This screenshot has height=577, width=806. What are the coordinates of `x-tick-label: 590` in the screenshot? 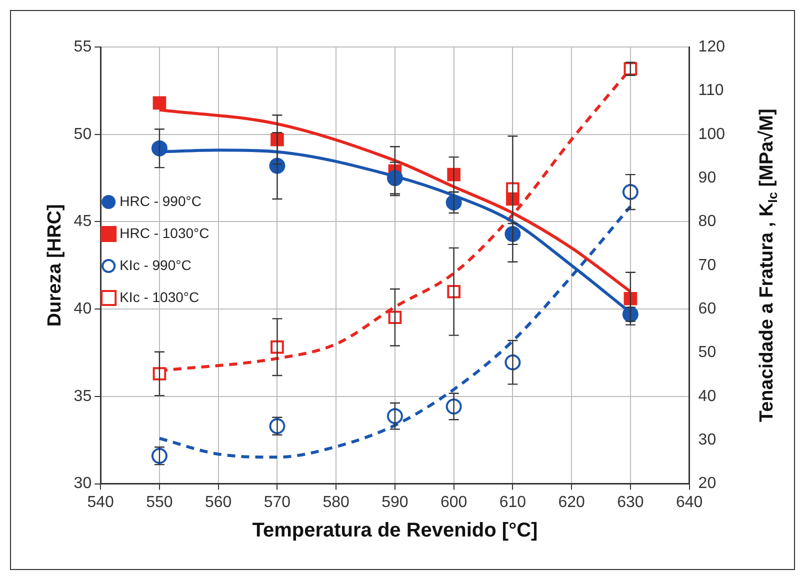 It's located at (395, 502).